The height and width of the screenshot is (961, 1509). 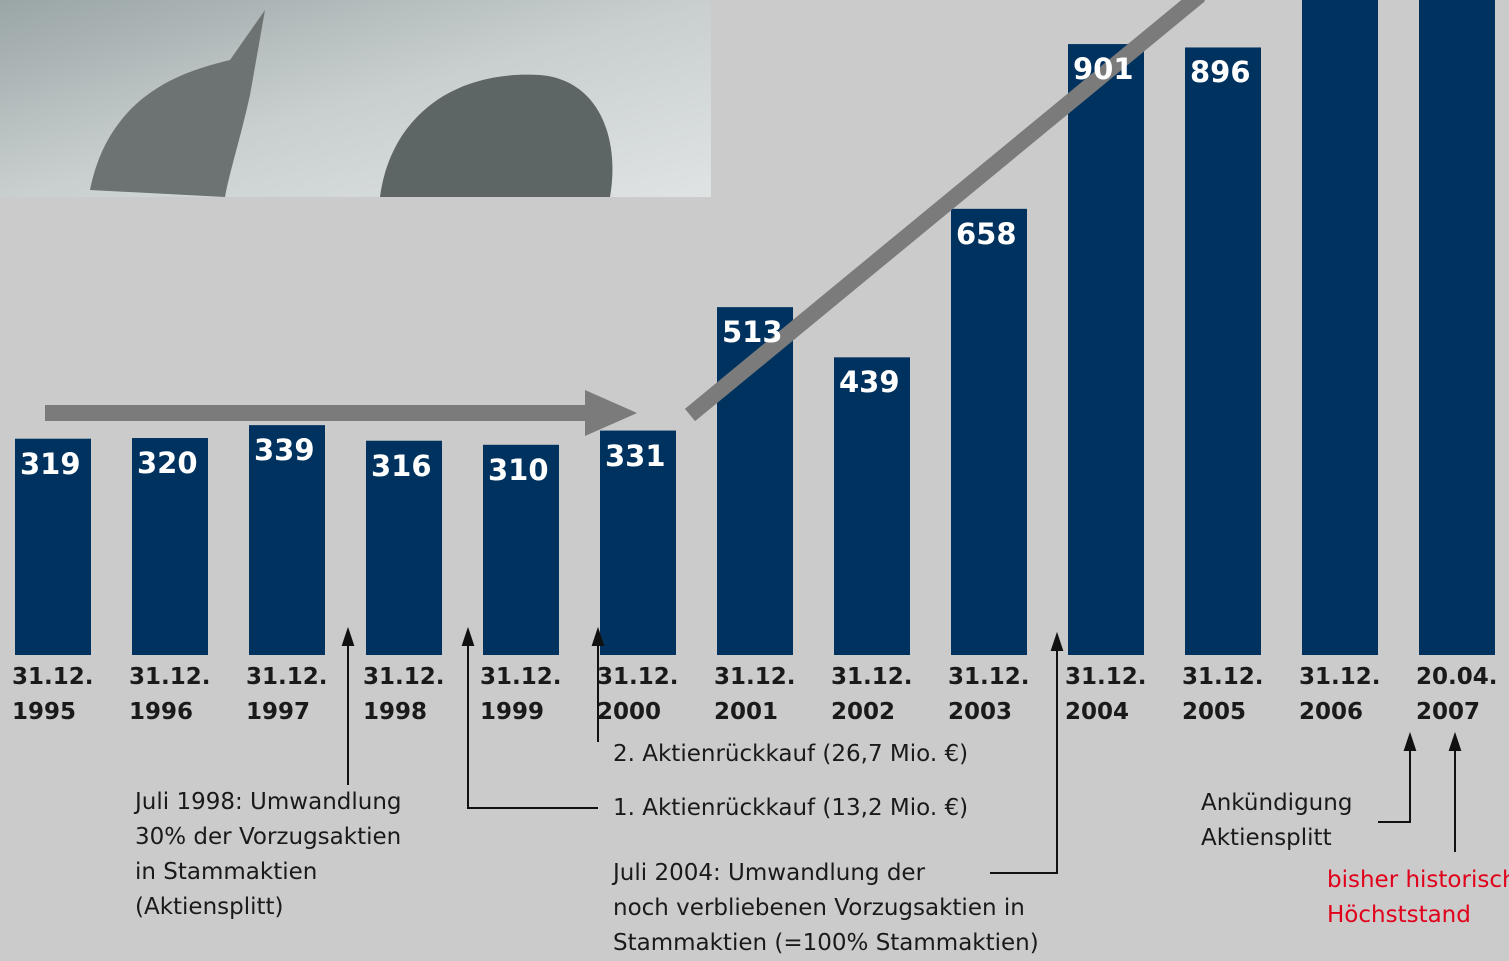 What do you see at coordinates (50, 463) in the screenshot?
I see `value-label: 319` at bounding box center [50, 463].